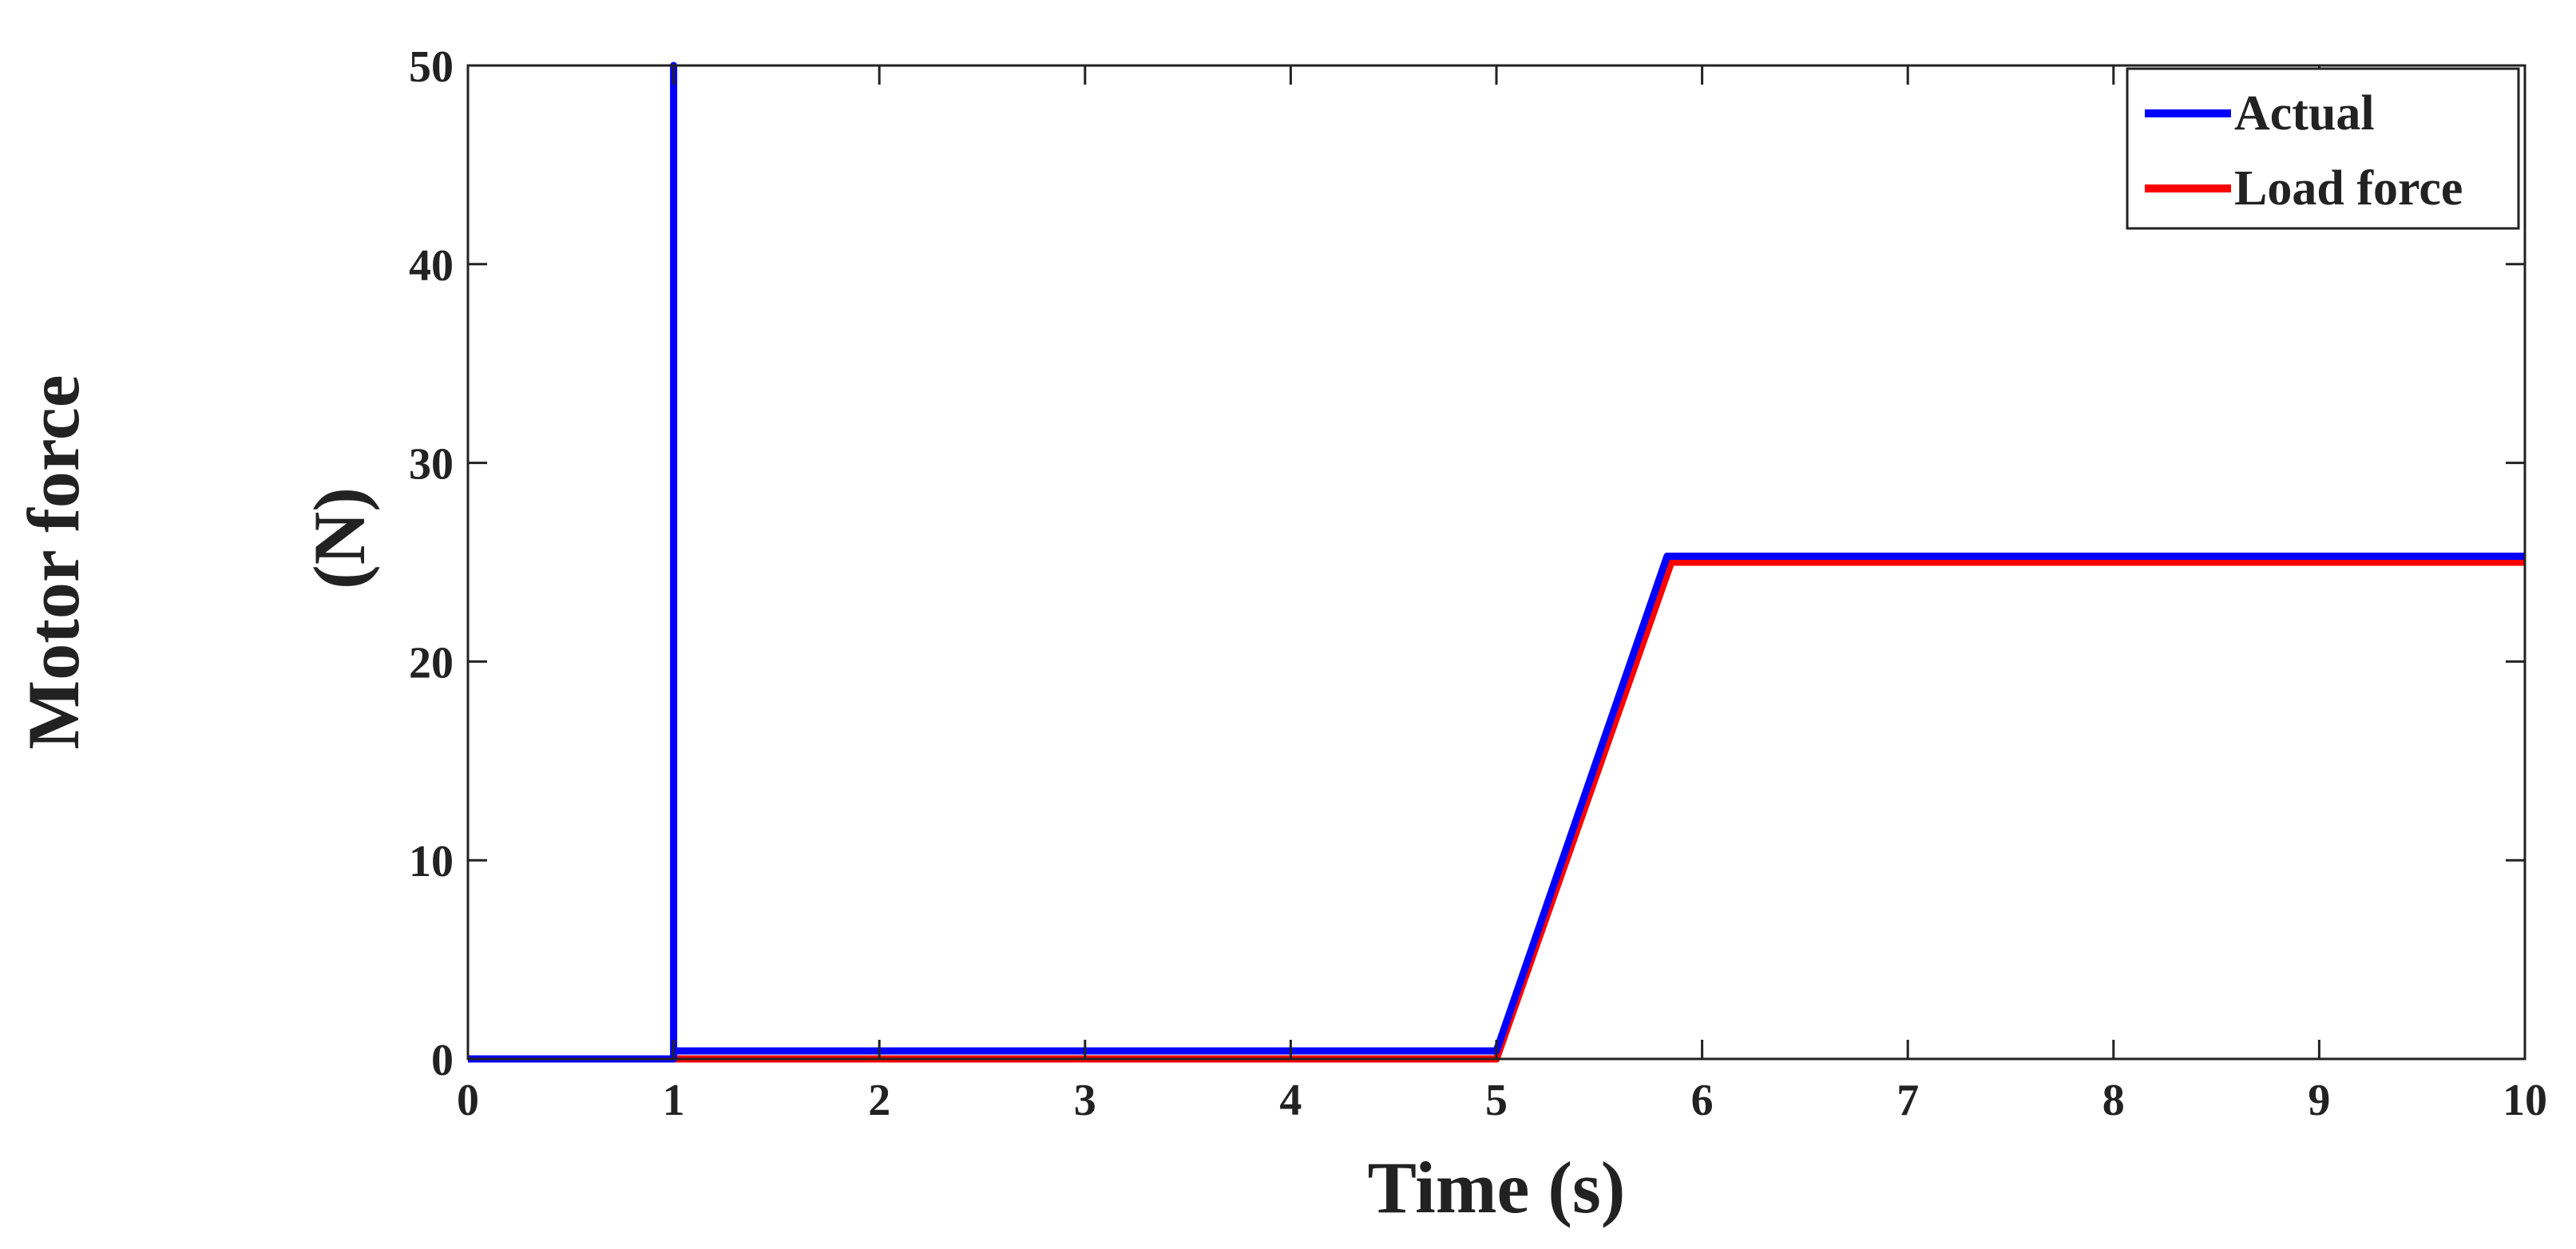 The height and width of the screenshot is (1249, 2576). What do you see at coordinates (431, 67) in the screenshot?
I see `y-tick-label: 50` at bounding box center [431, 67].